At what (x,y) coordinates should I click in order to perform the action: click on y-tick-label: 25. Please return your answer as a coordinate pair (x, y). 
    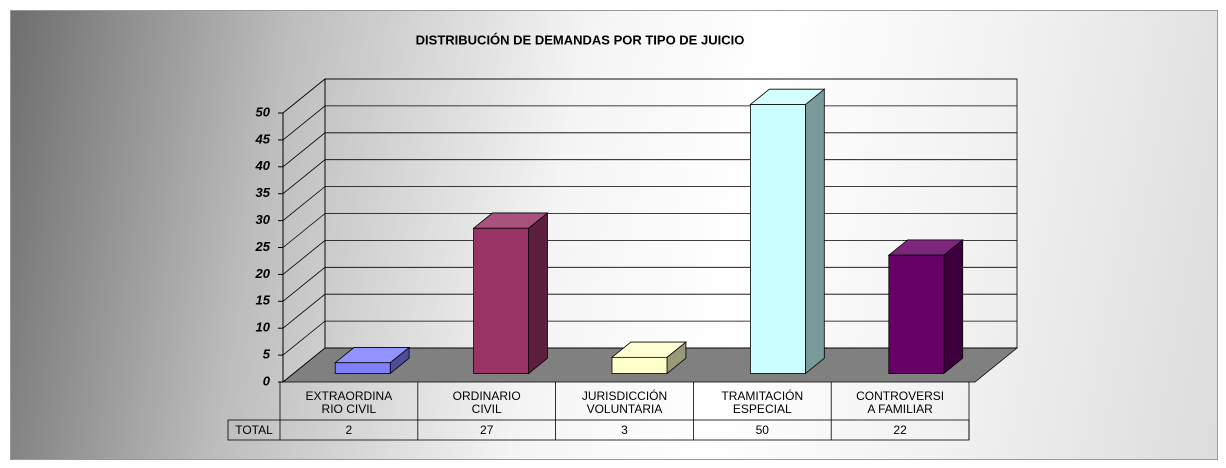
    Looking at the image, I should click on (263, 246).